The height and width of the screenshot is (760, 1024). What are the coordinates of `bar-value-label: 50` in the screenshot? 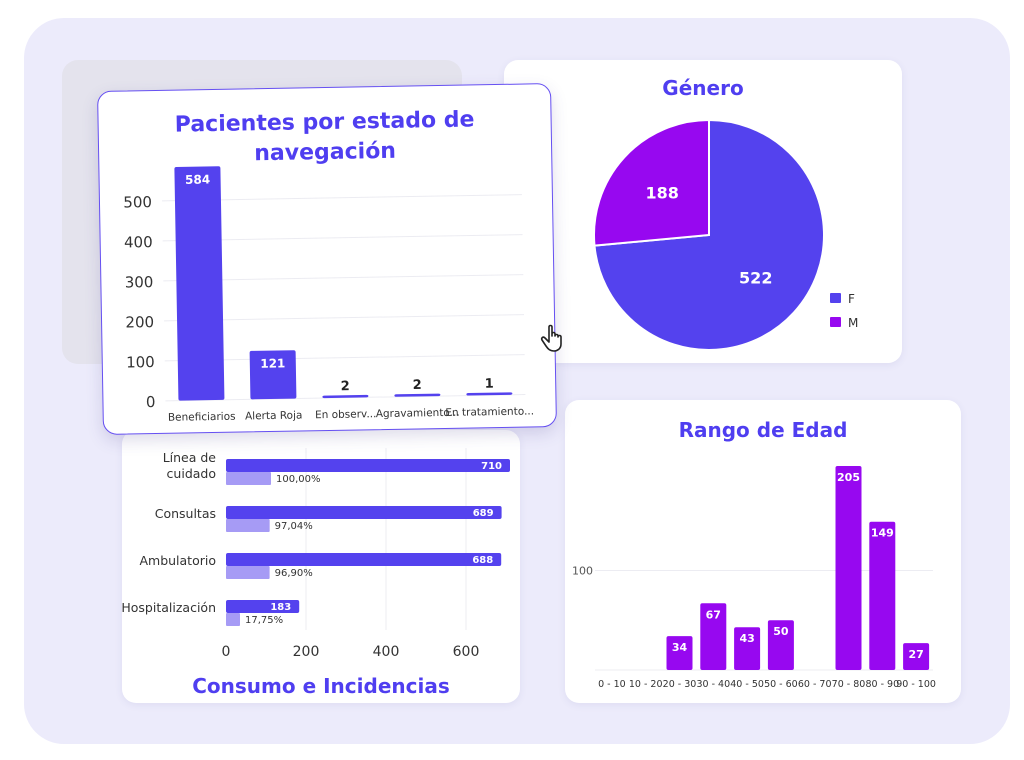 It's located at (781, 631).